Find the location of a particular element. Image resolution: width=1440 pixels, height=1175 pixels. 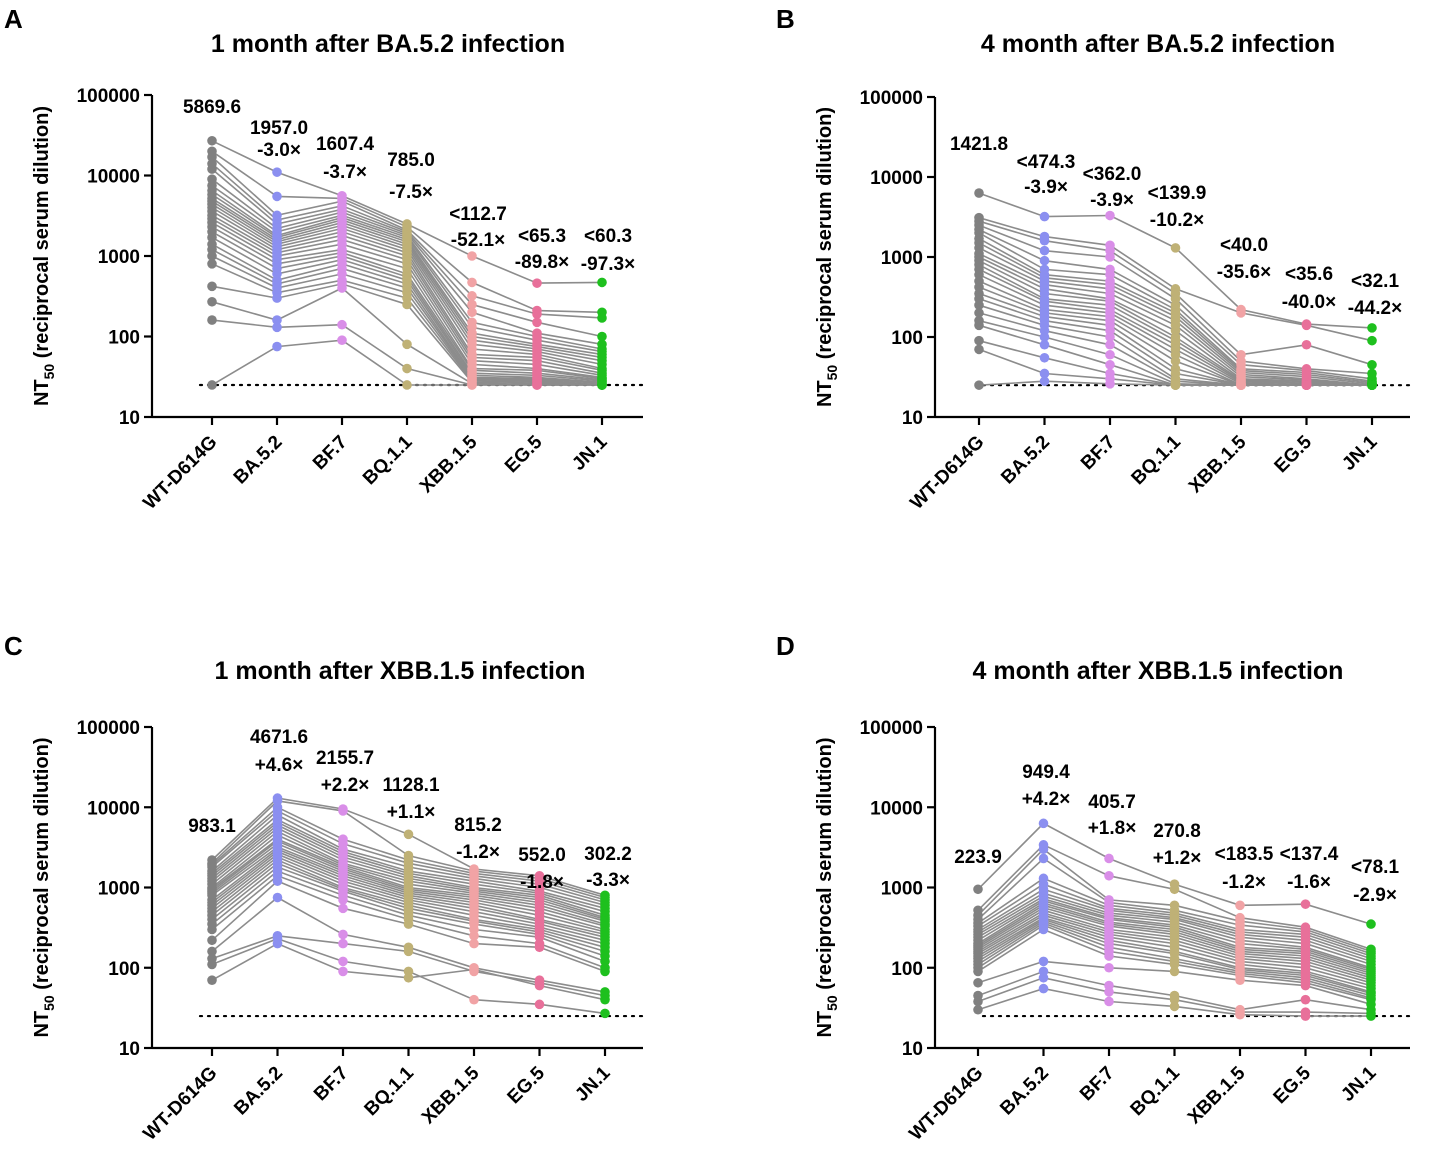

fold-change-label: -97.3× is located at coordinates (608, 264).